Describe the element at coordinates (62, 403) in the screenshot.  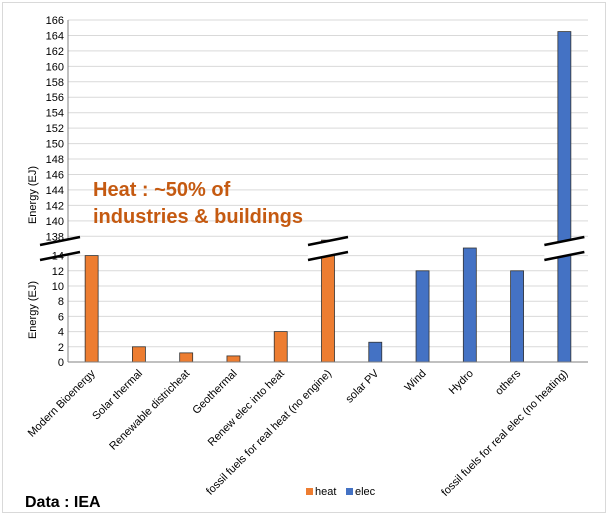
I see `category-label: Modern Bioenergy` at that location.